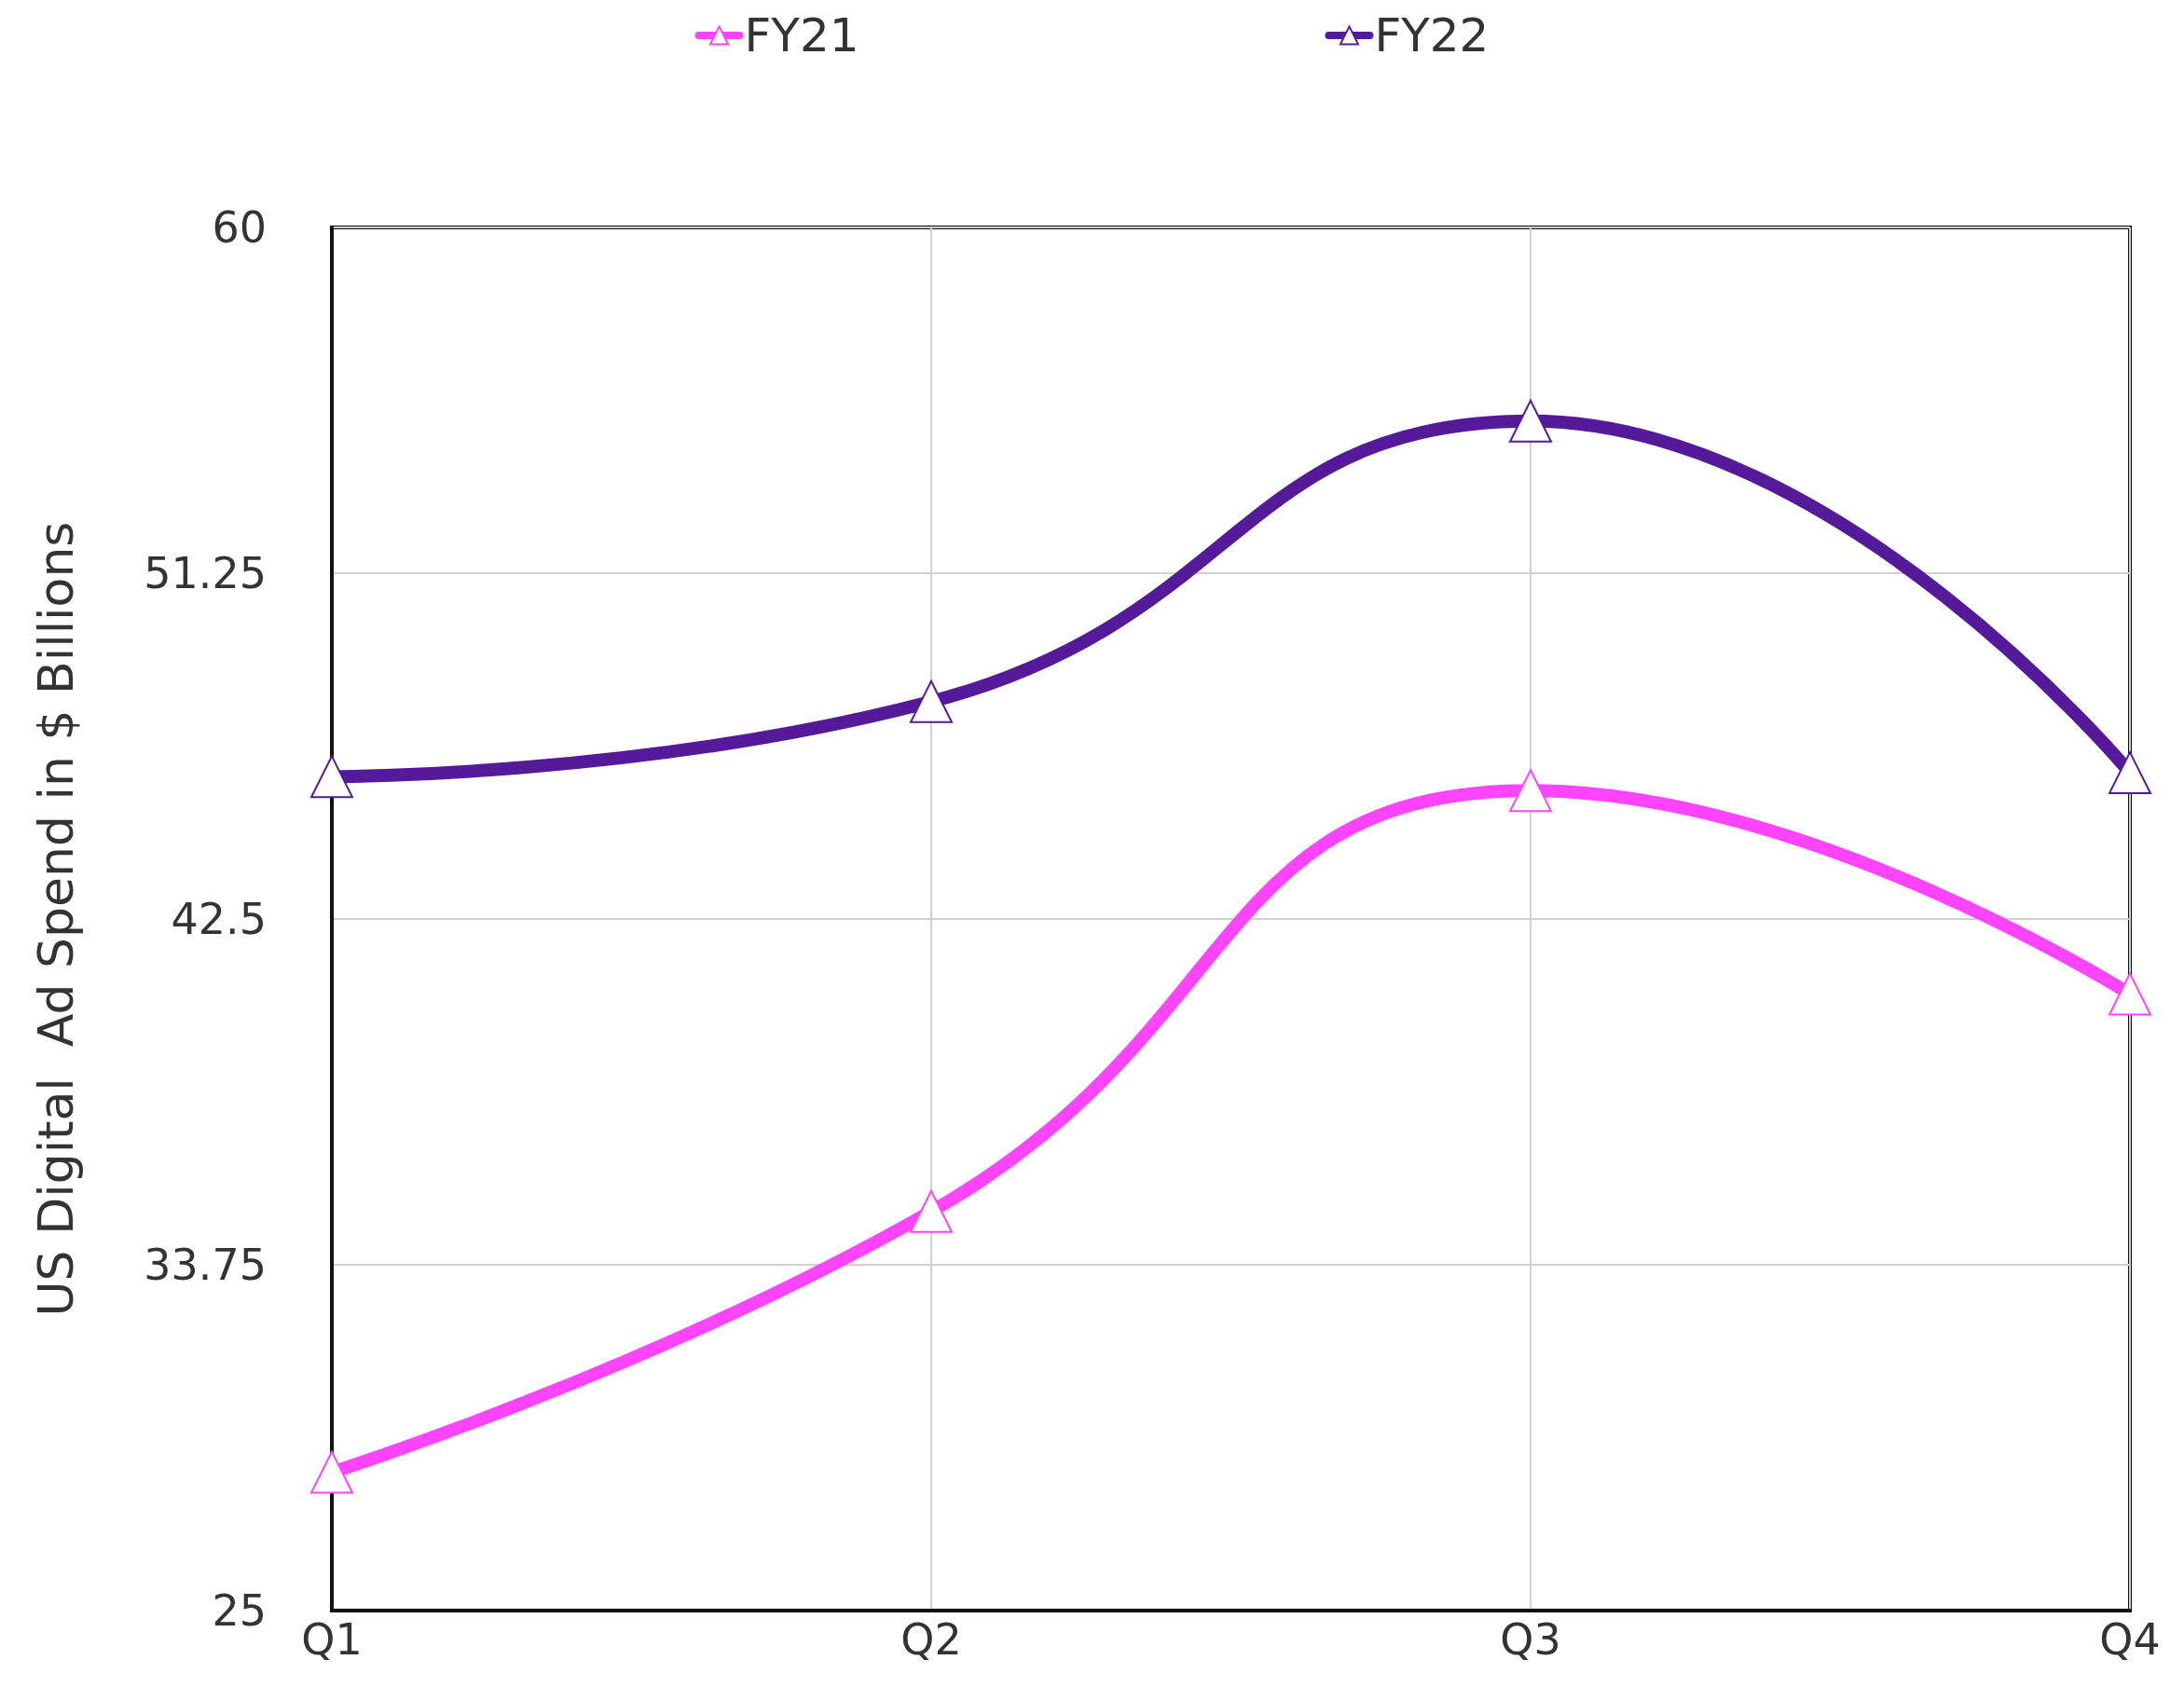  I want to click on x-tick-label: Q2, so click(931, 1639).